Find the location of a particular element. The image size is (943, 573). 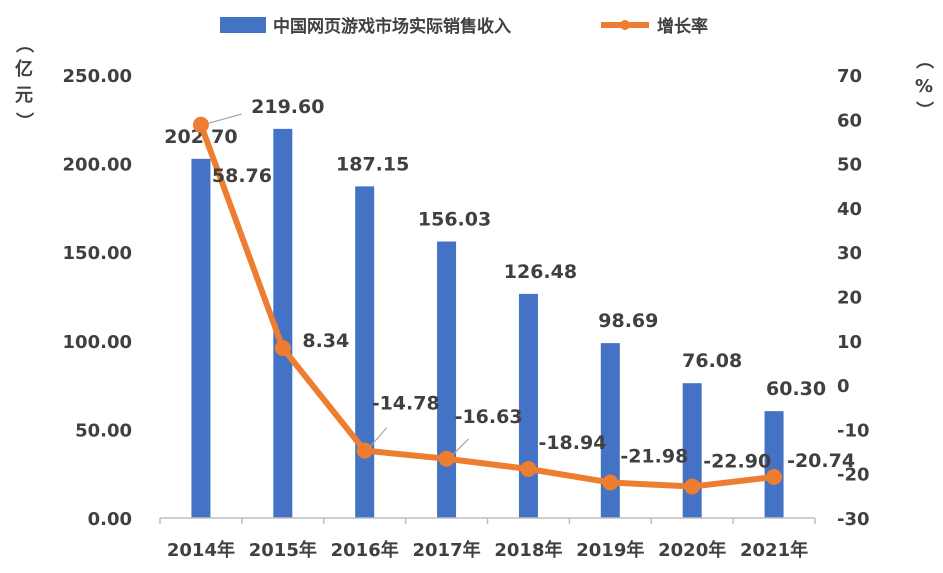

left-tick-label: 50.00 is located at coordinates (103, 430).